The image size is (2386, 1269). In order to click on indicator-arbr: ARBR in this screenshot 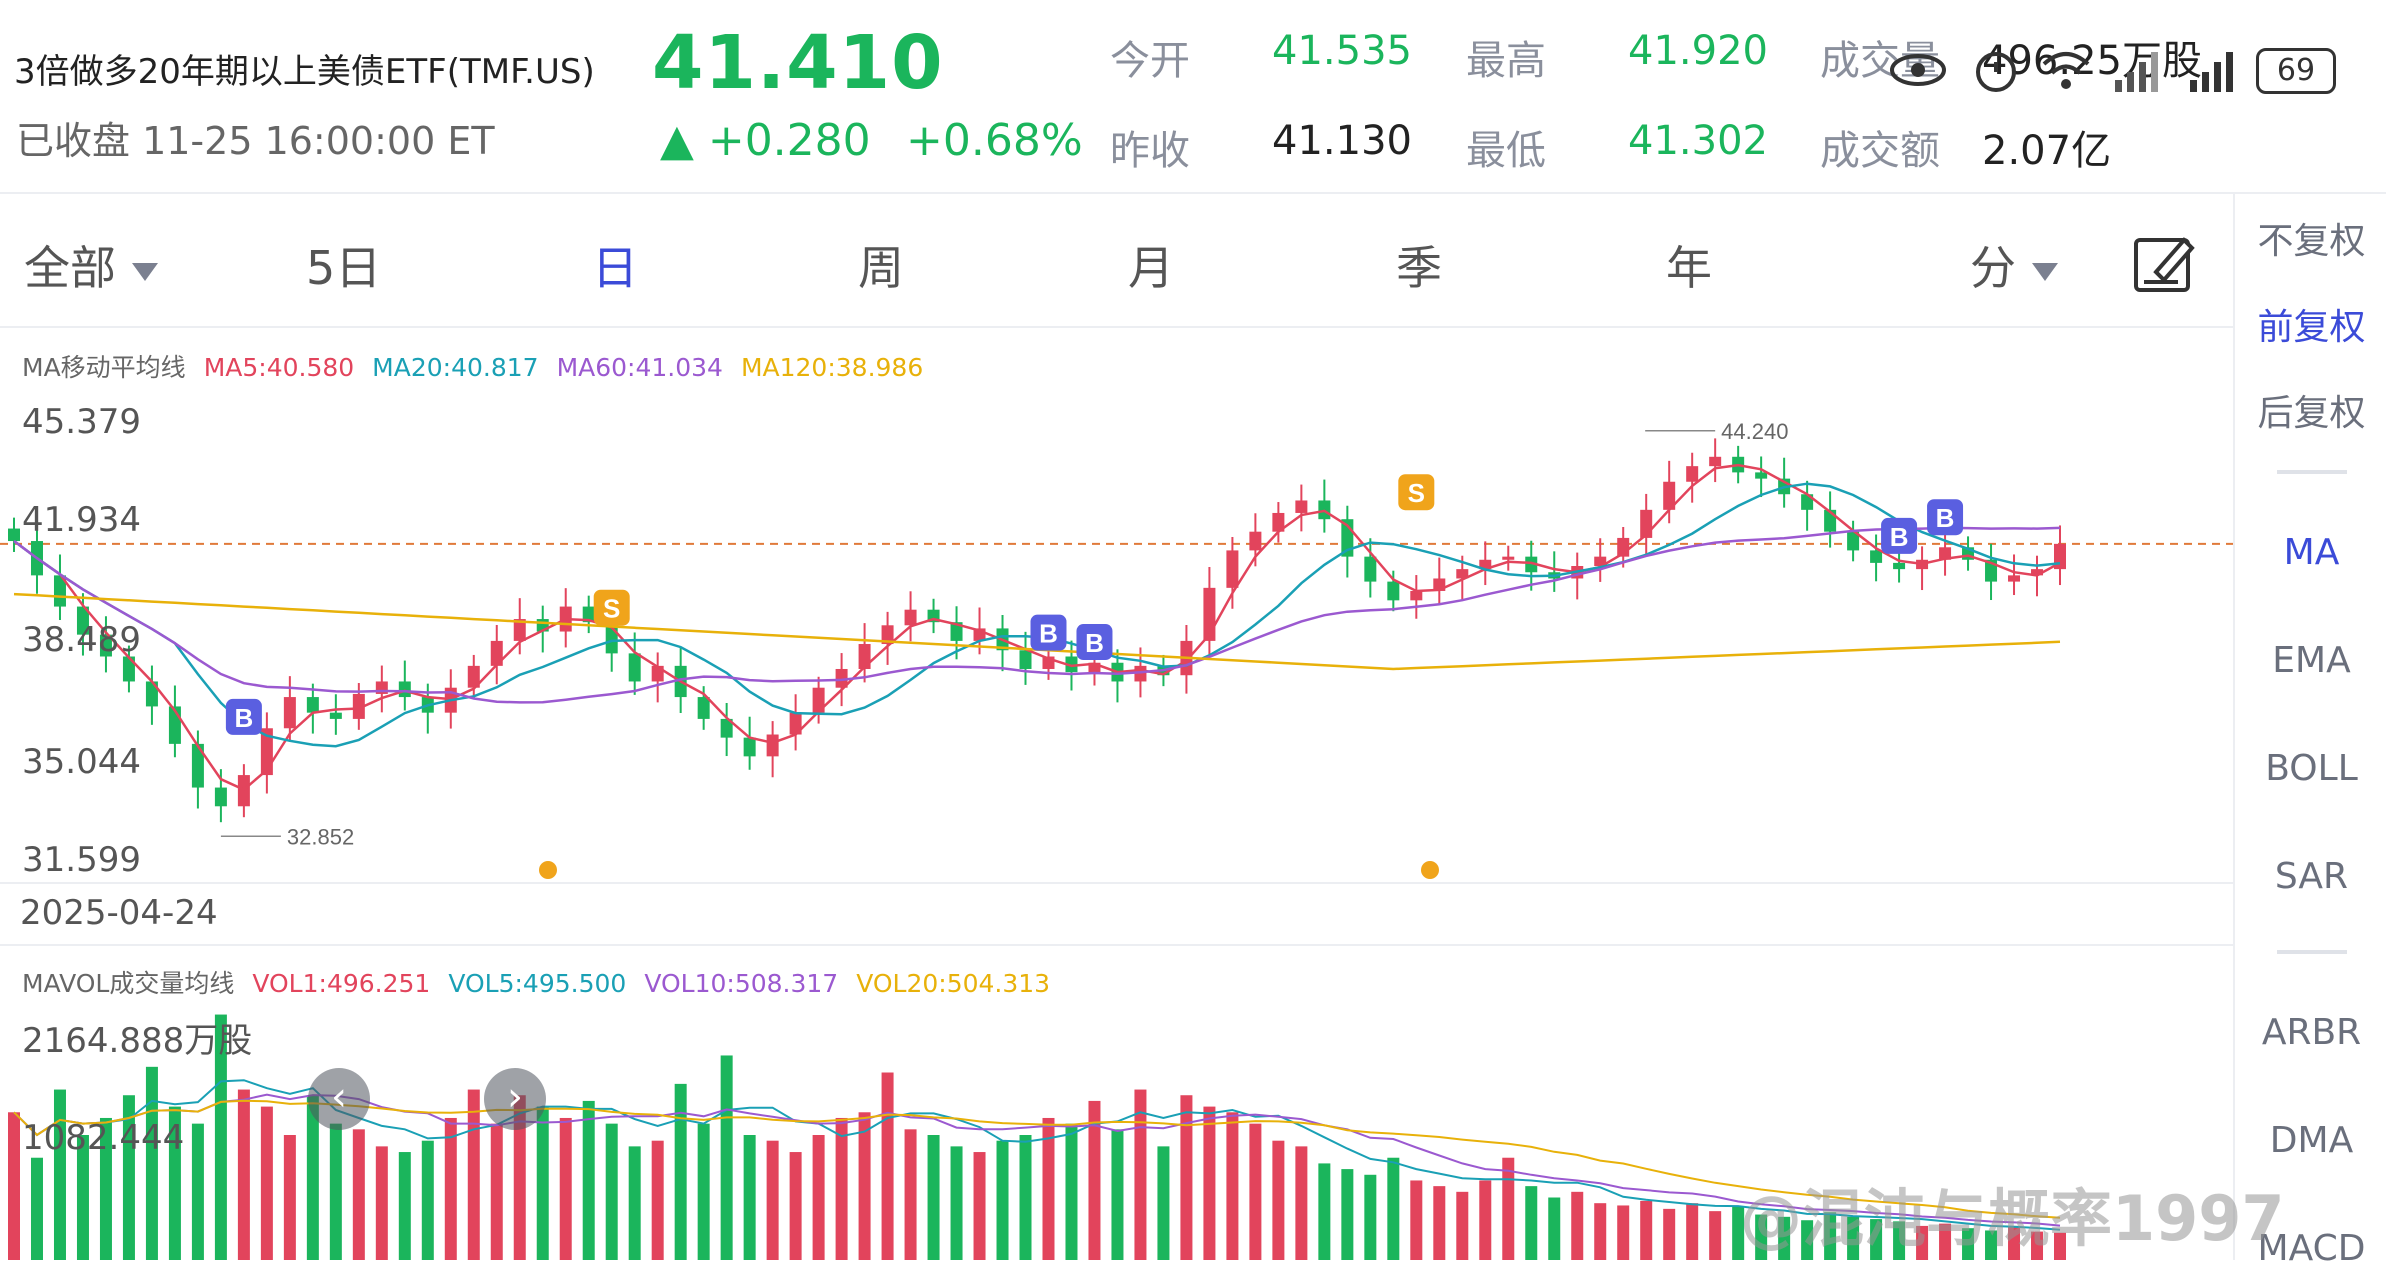, I will do `click(2311, 1032)`.